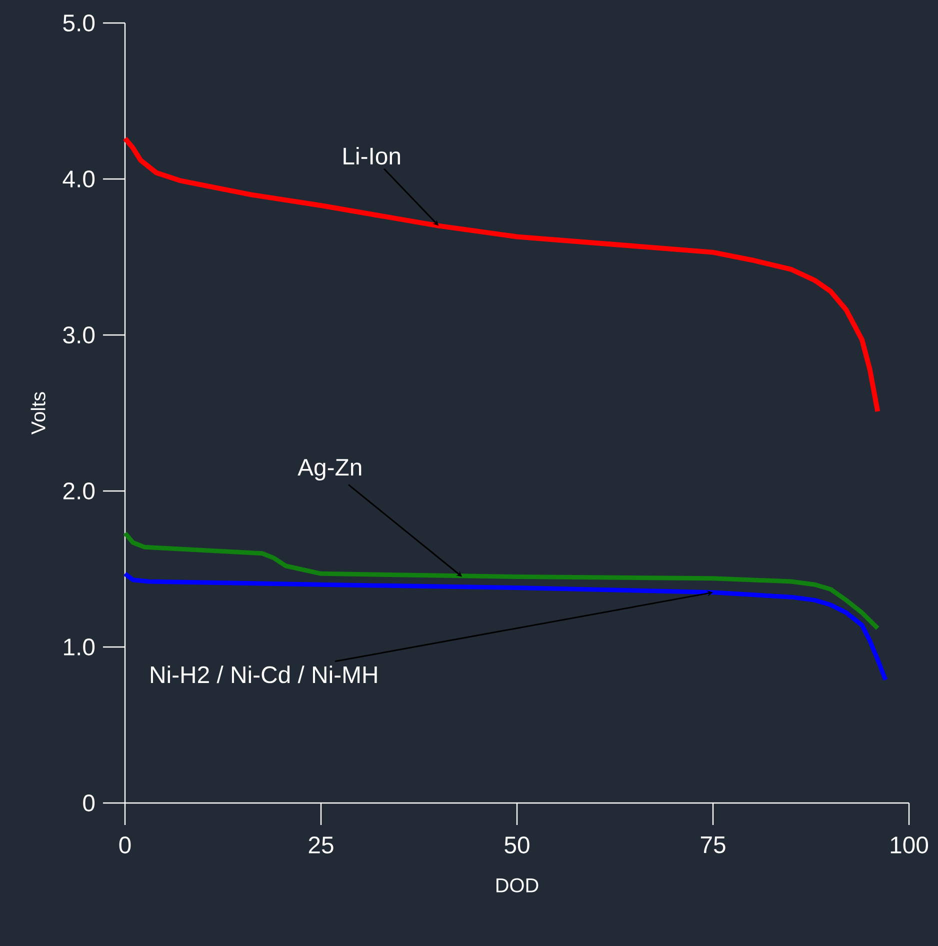 Image resolution: width=938 pixels, height=946 pixels. Describe the element at coordinates (79, 23) in the screenshot. I see `y-tick-label: 5.0` at that location.